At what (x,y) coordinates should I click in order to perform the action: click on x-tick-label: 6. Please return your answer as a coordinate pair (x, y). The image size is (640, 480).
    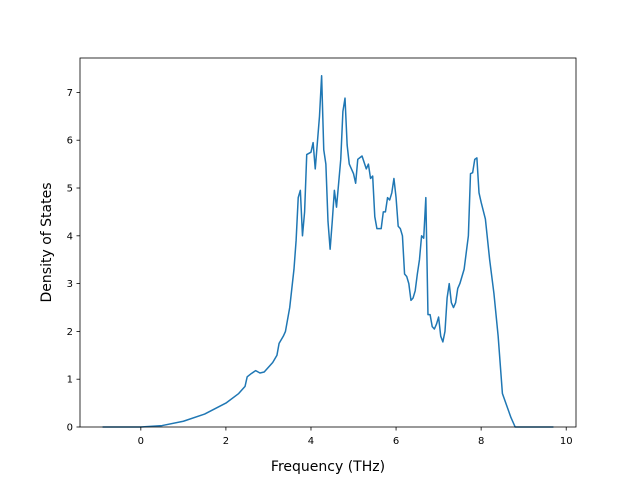
    Looking at the image, I should click on (396, 441).